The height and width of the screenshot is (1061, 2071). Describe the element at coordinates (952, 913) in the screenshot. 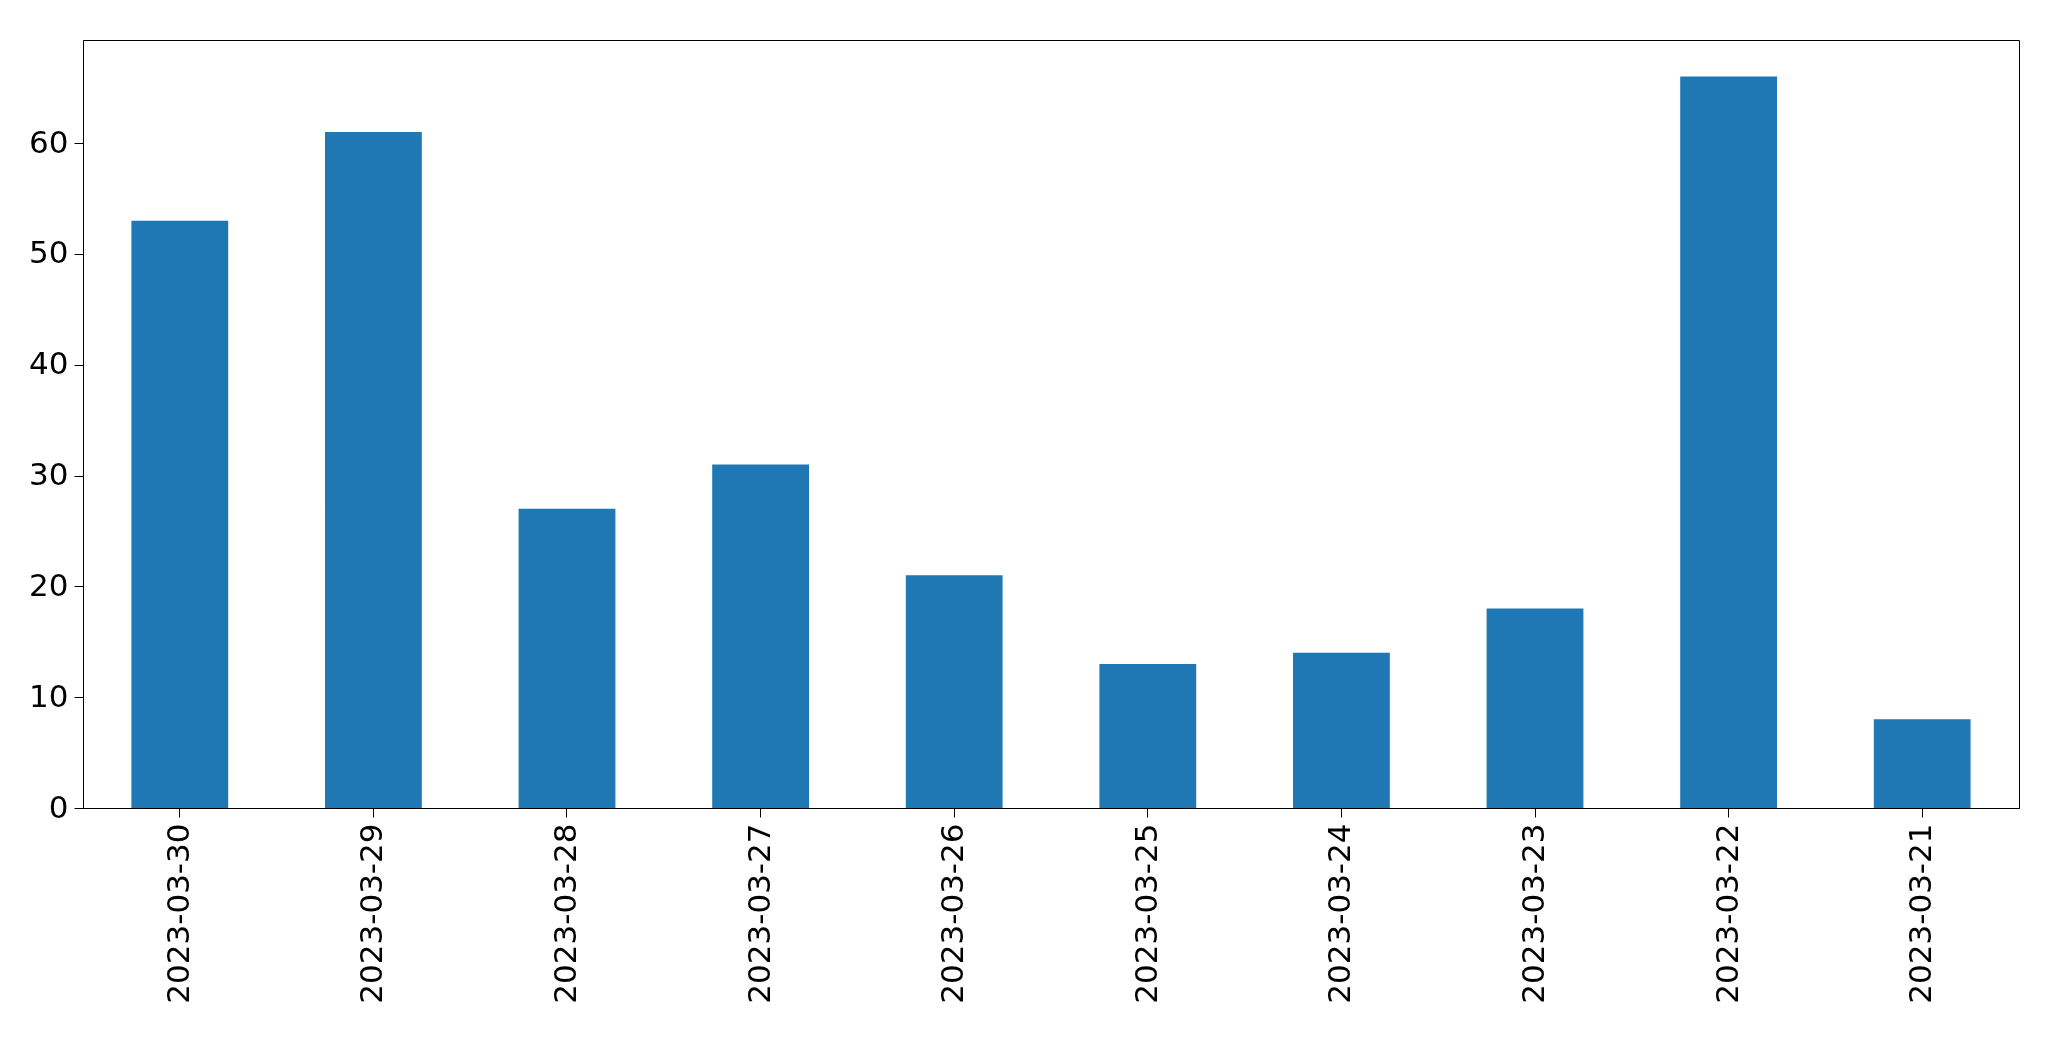

I see `x-tick-label: 2023-03-26` at that location.